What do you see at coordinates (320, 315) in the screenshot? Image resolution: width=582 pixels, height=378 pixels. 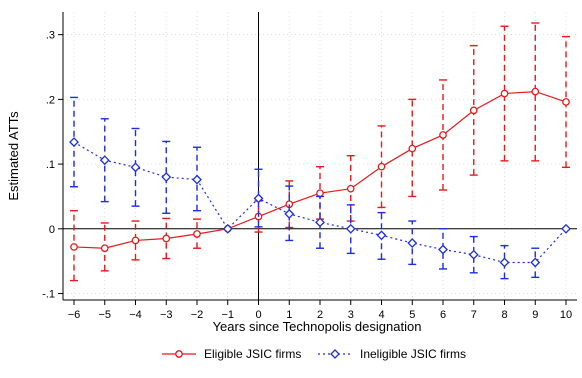 I see `x-tick-label: 2` at bounding box center [320, 315].